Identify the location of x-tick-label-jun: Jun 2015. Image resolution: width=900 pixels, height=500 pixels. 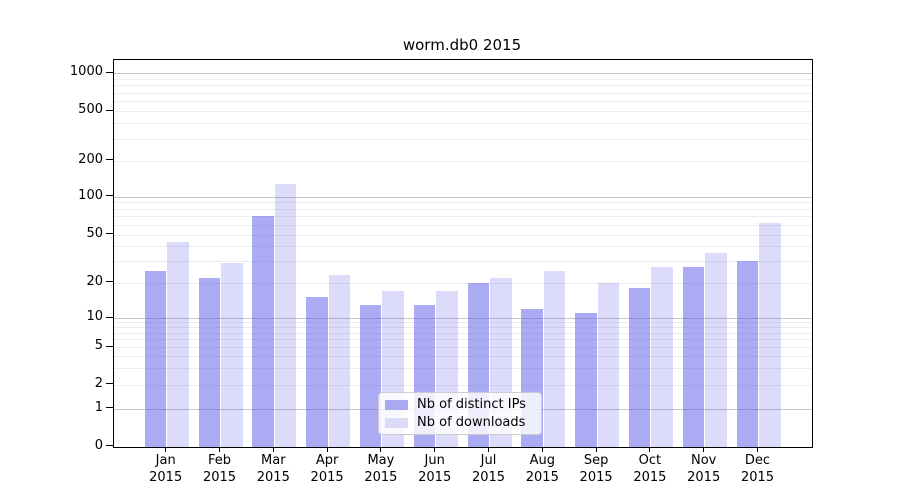
(435, 469).